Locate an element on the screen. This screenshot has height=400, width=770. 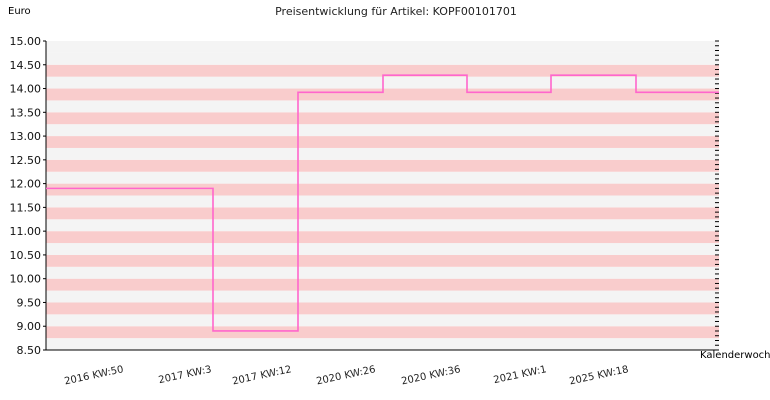
y-tick-label: 14.50 is located at coordinates (26, 65).